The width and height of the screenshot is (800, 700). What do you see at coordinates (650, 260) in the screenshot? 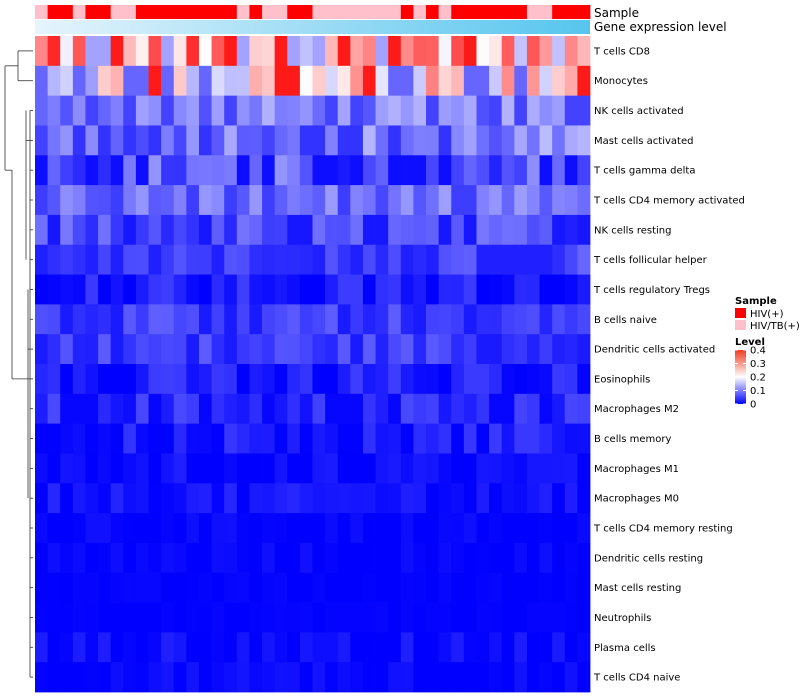
I see `row-label: T cells follicular helper` at bounding box center [650, 260].